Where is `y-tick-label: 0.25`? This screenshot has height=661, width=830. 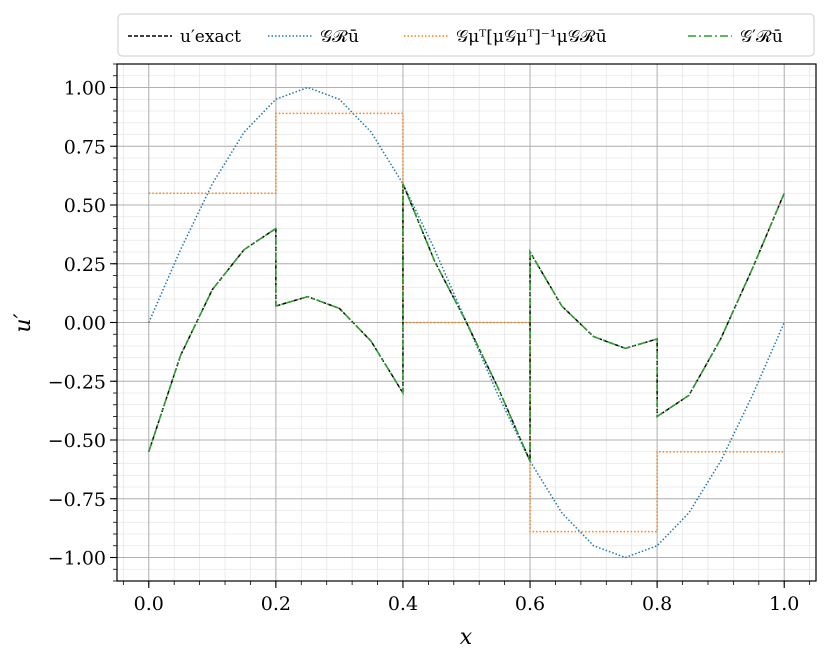 y-tick-label: 0.25 is located at coordinates (85, 265).